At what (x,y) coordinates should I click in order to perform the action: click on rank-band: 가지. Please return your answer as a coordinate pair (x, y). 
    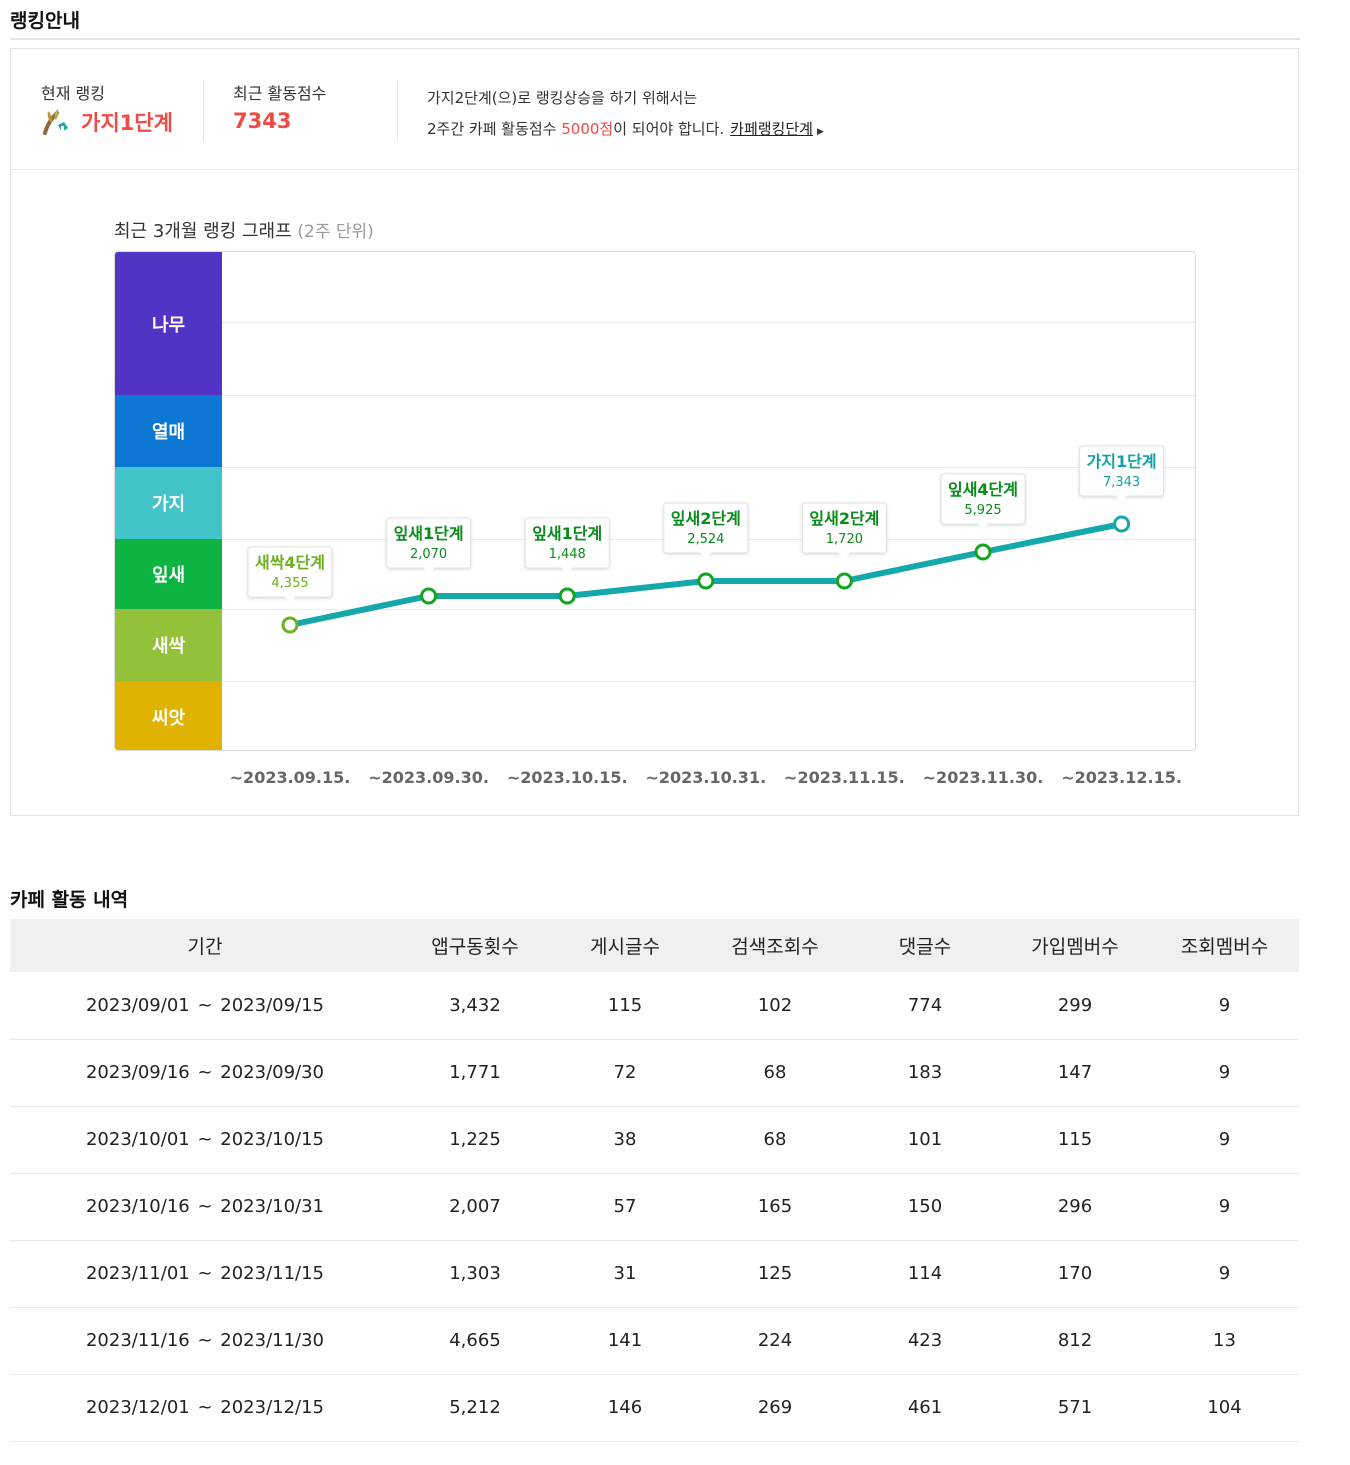
    Looking at the image, I should click on (168, 503).